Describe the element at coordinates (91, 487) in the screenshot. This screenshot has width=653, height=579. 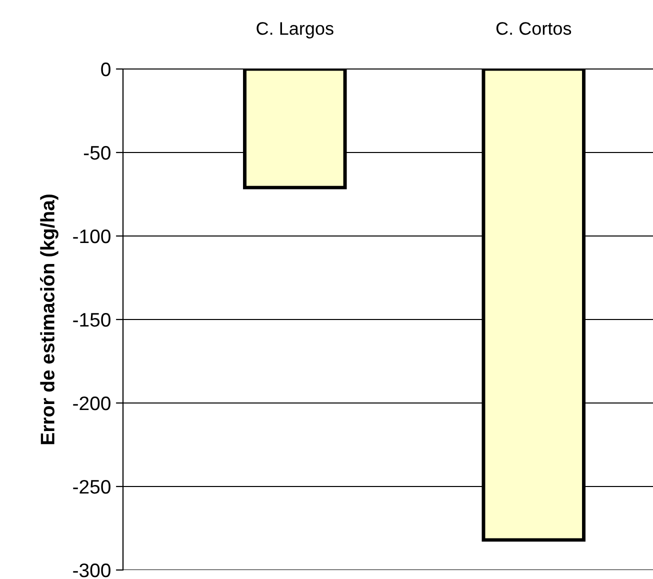
I see `y-tick-label: -250` at that location.